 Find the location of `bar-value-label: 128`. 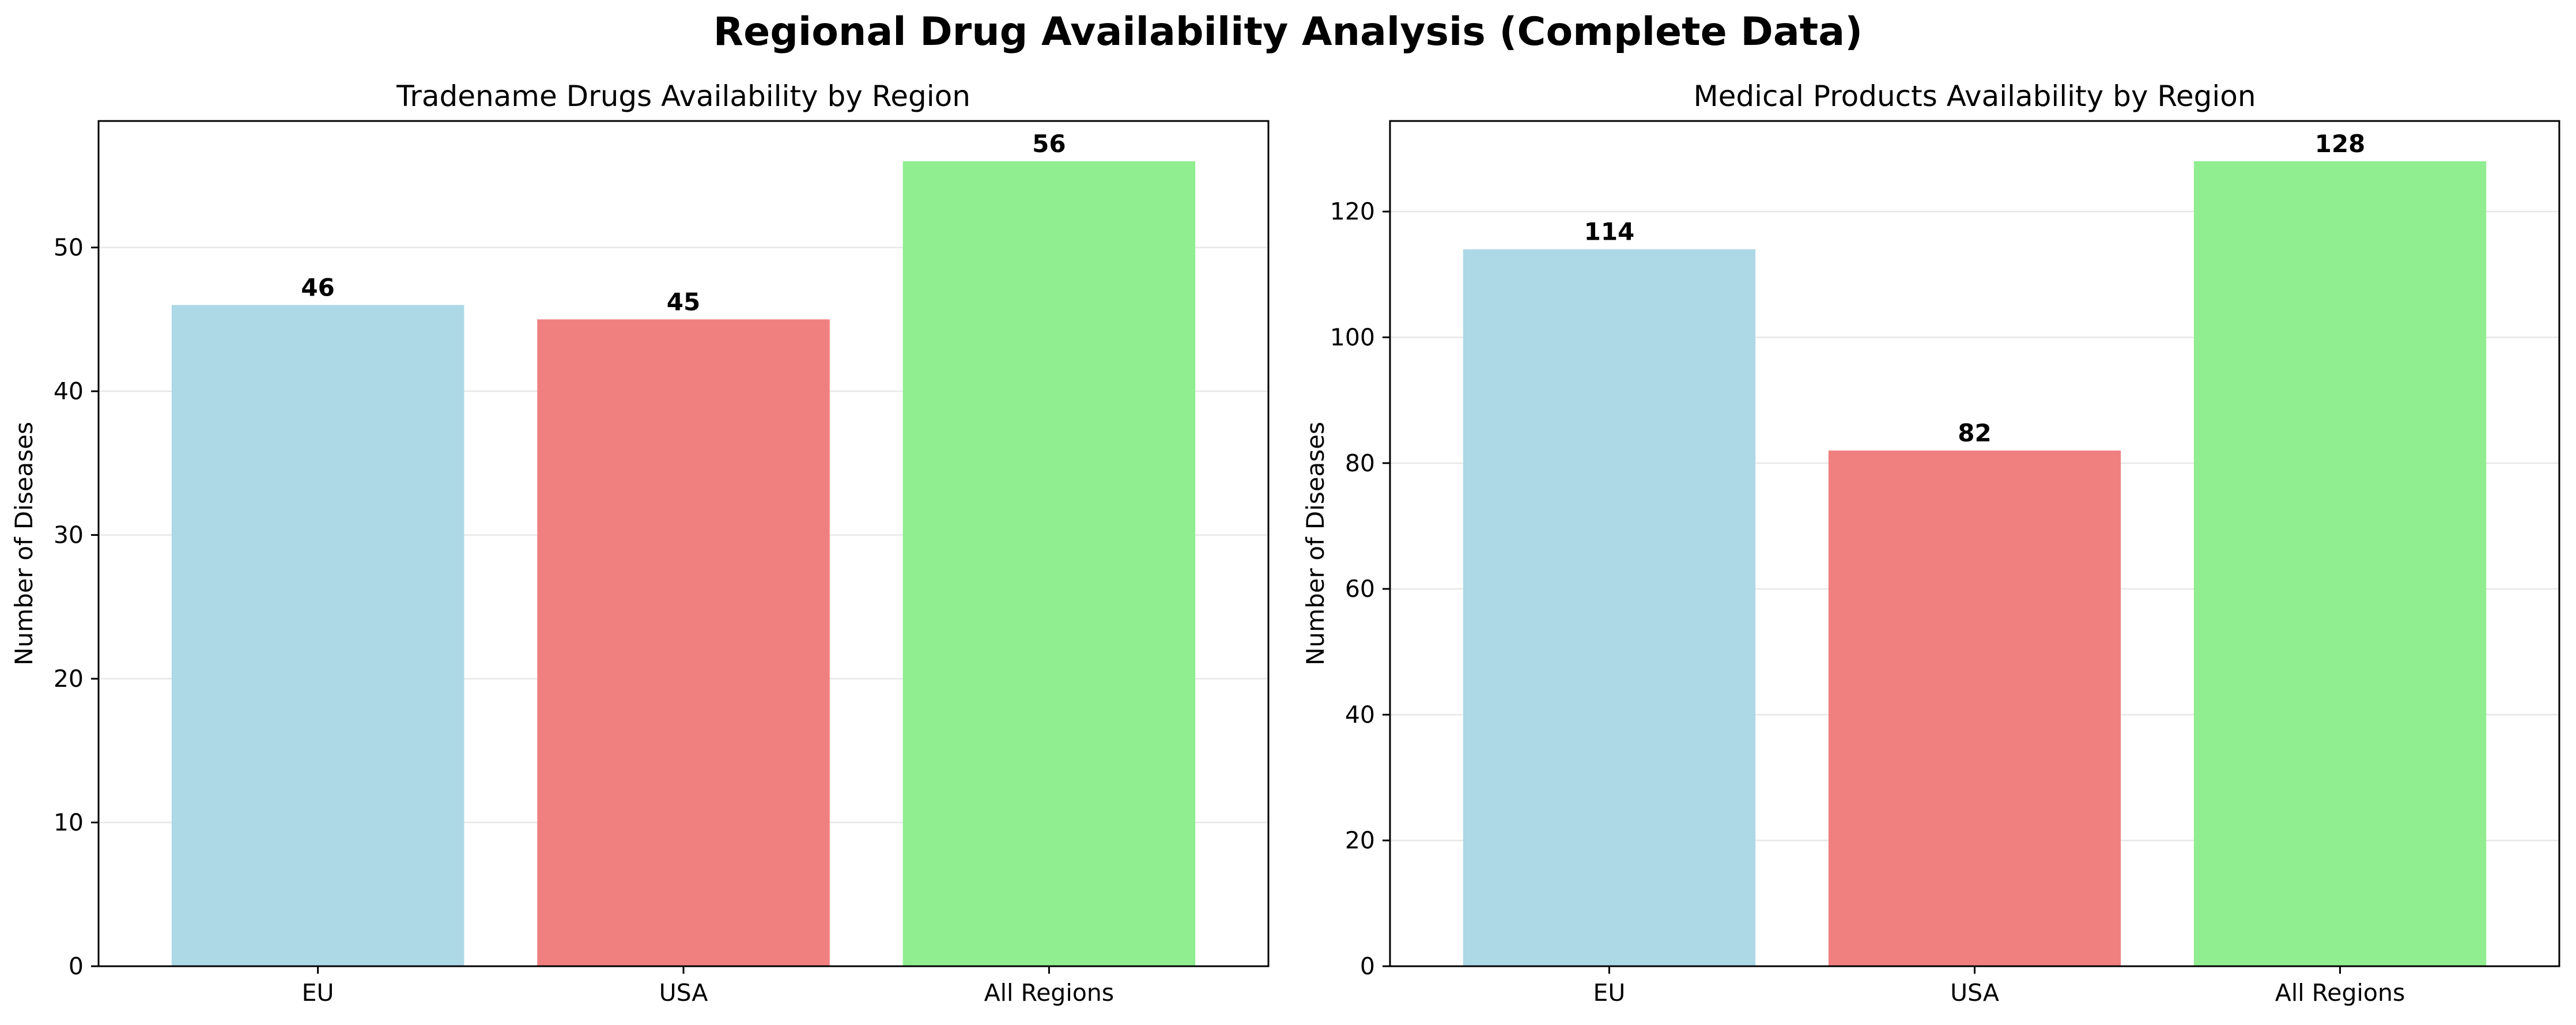

bar-value-label: 128 is located at coordinates (2340, 144).